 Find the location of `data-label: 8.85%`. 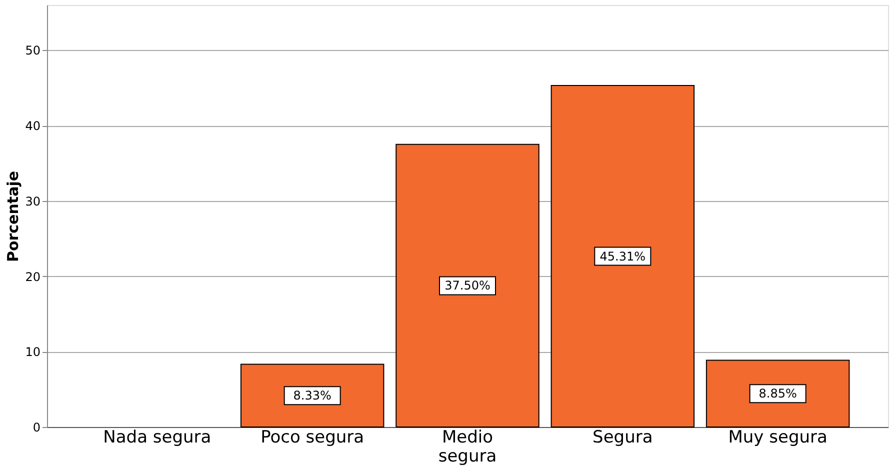

data-label: 8.85% is located at coordinates (777, 393).